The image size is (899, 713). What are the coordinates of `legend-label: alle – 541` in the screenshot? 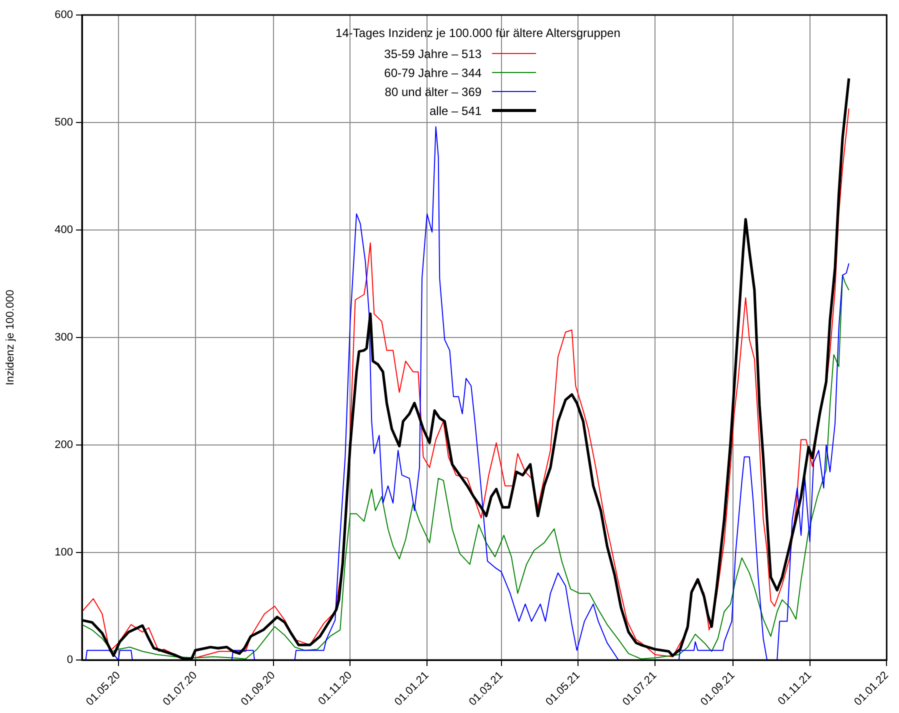 It's located at (456, 111).